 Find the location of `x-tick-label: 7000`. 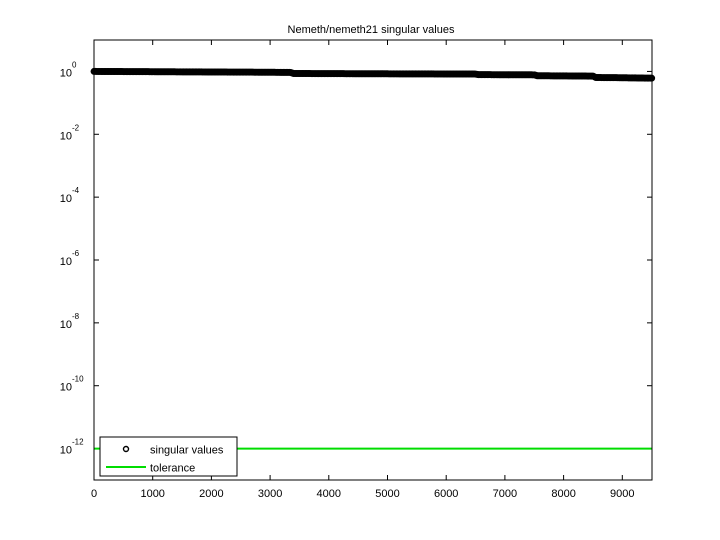

x-tick-label: 7000 is located at coordinates (505, 494).